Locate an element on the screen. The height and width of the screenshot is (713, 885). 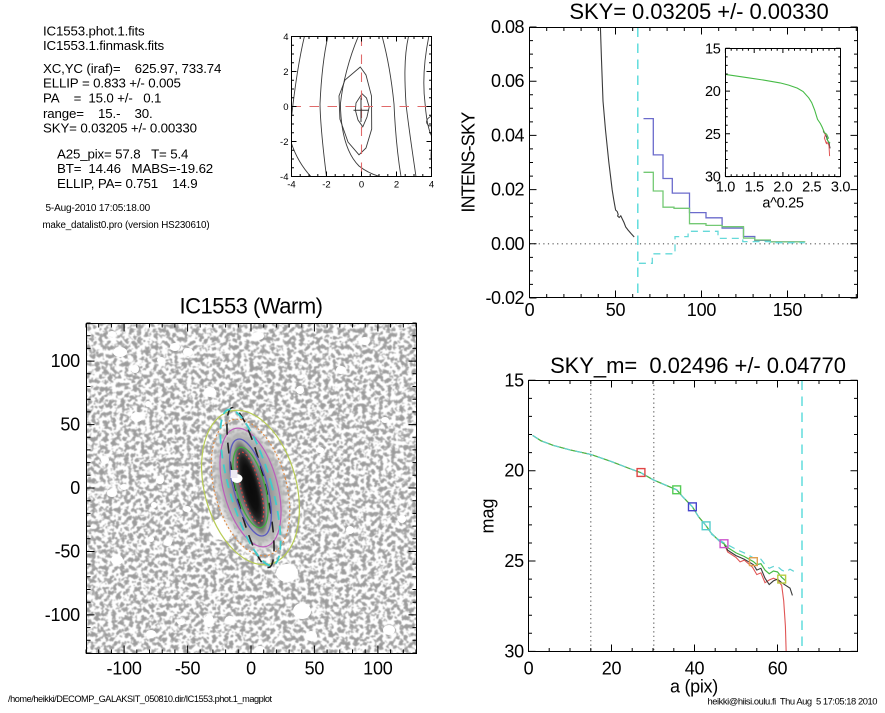
svg-text: a (pix) is located at coordinates (694, 687).